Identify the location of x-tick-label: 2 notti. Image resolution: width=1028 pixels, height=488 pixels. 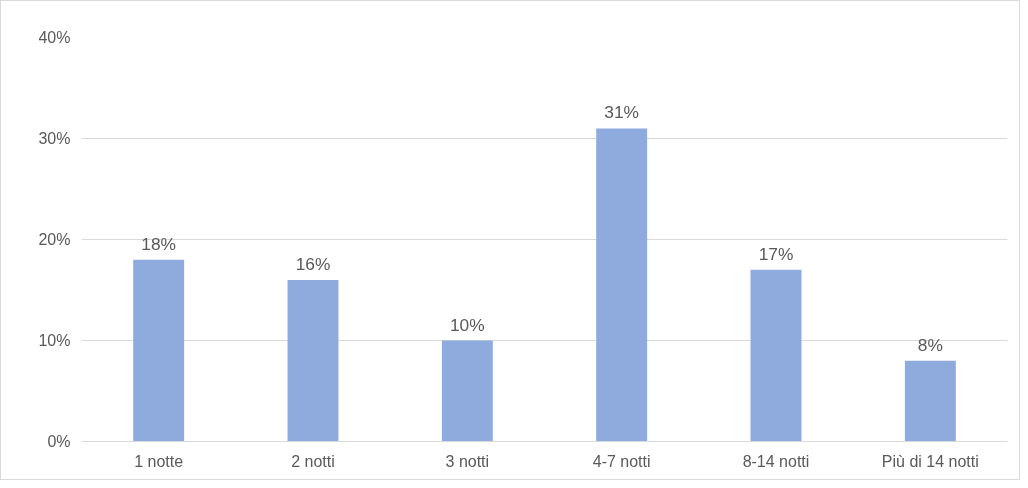
(313, 461).